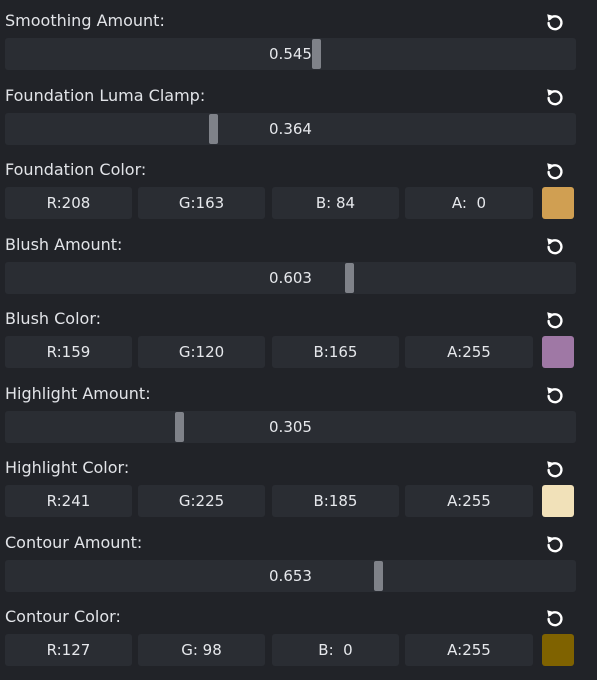 The width and height of the screenshot is (597, 680). Describe the element at coordinates (335, 650) in the screenshot. I see `blue-channel-field: B: 0` at that location.